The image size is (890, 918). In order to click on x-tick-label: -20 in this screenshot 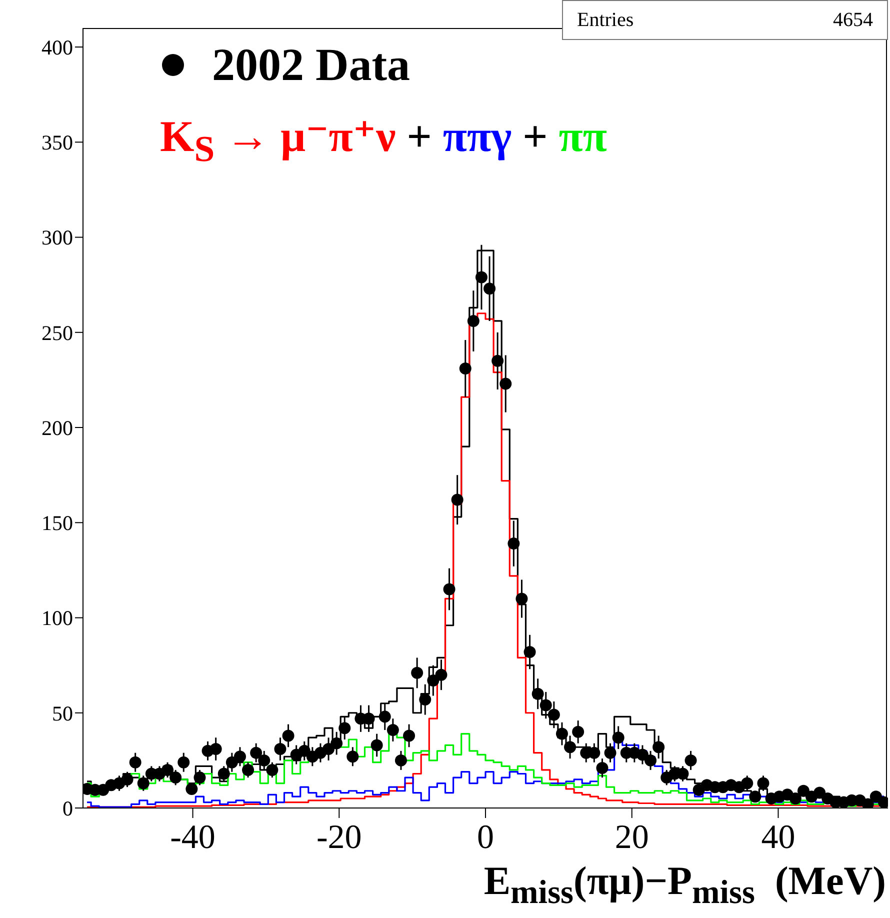, I will do `click(339, 837)`.